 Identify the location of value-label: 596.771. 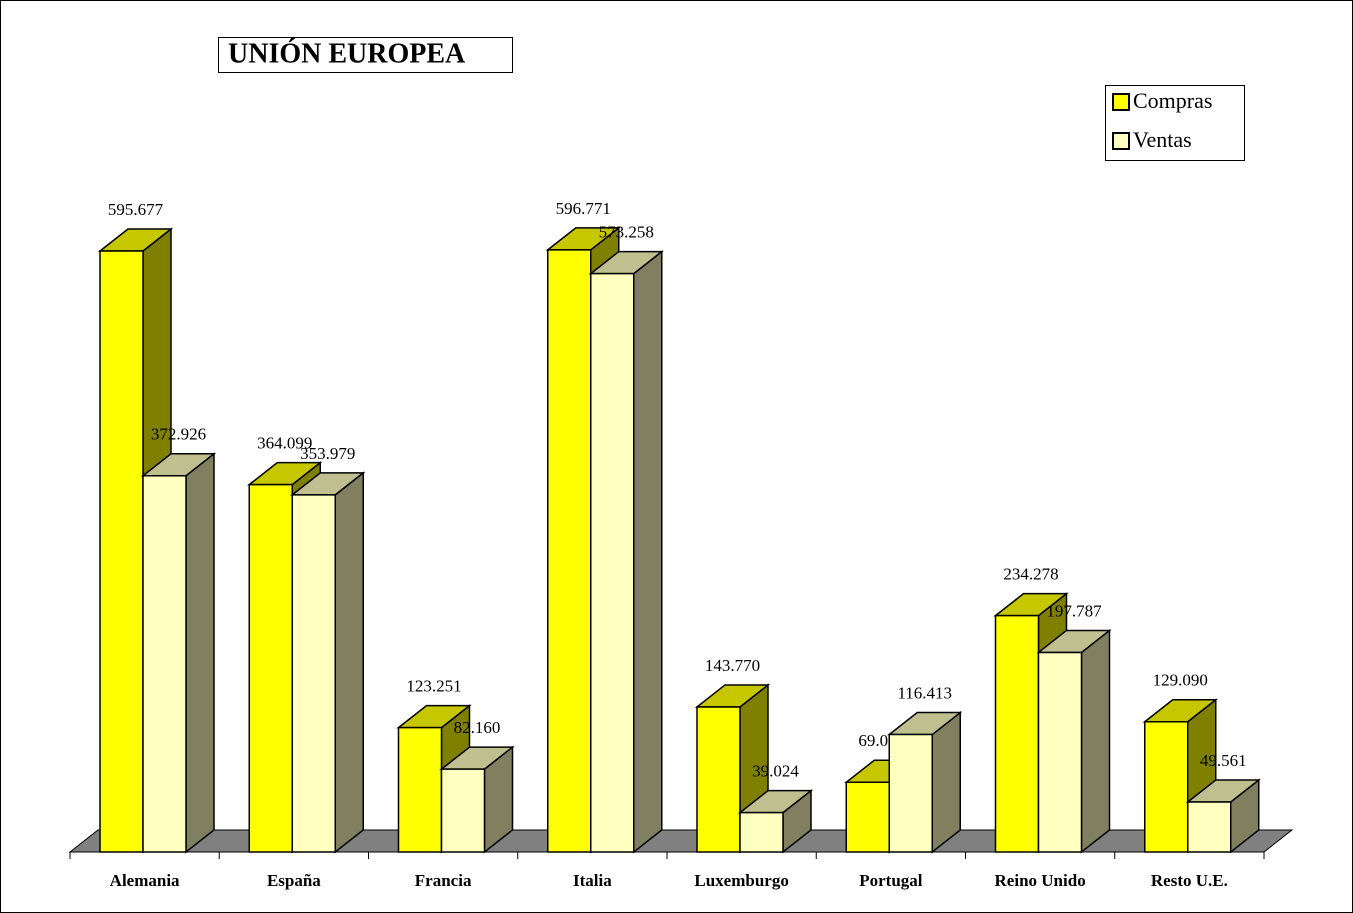
(583, 208).